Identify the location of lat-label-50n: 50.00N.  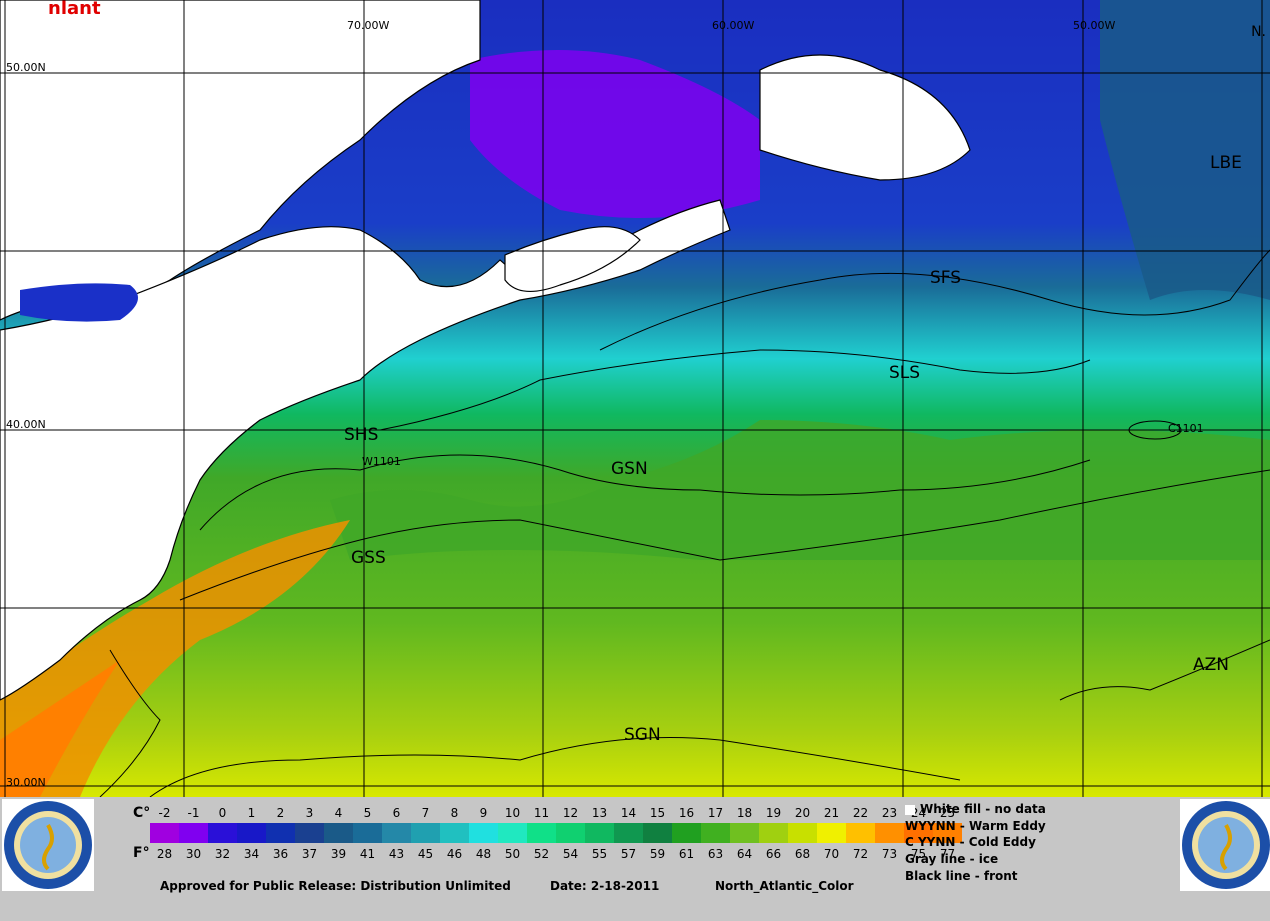
(26, 67).